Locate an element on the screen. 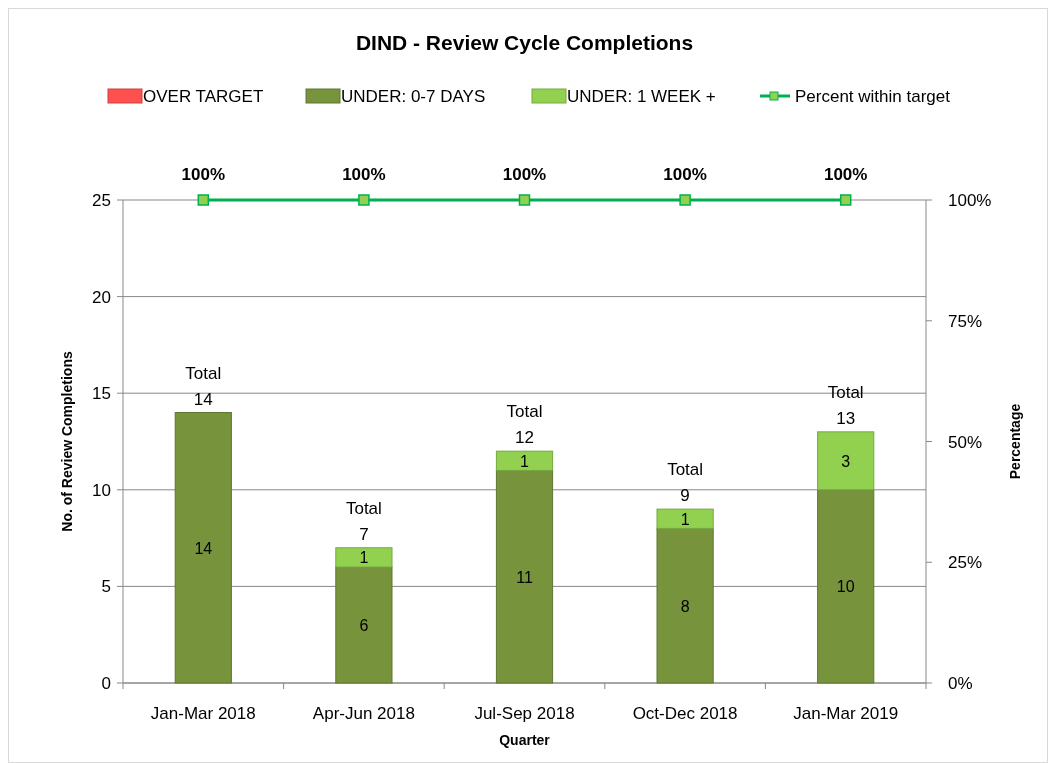 The image size is (1050, 763). total-label: Total 7 is located at coordinates (363, 521).